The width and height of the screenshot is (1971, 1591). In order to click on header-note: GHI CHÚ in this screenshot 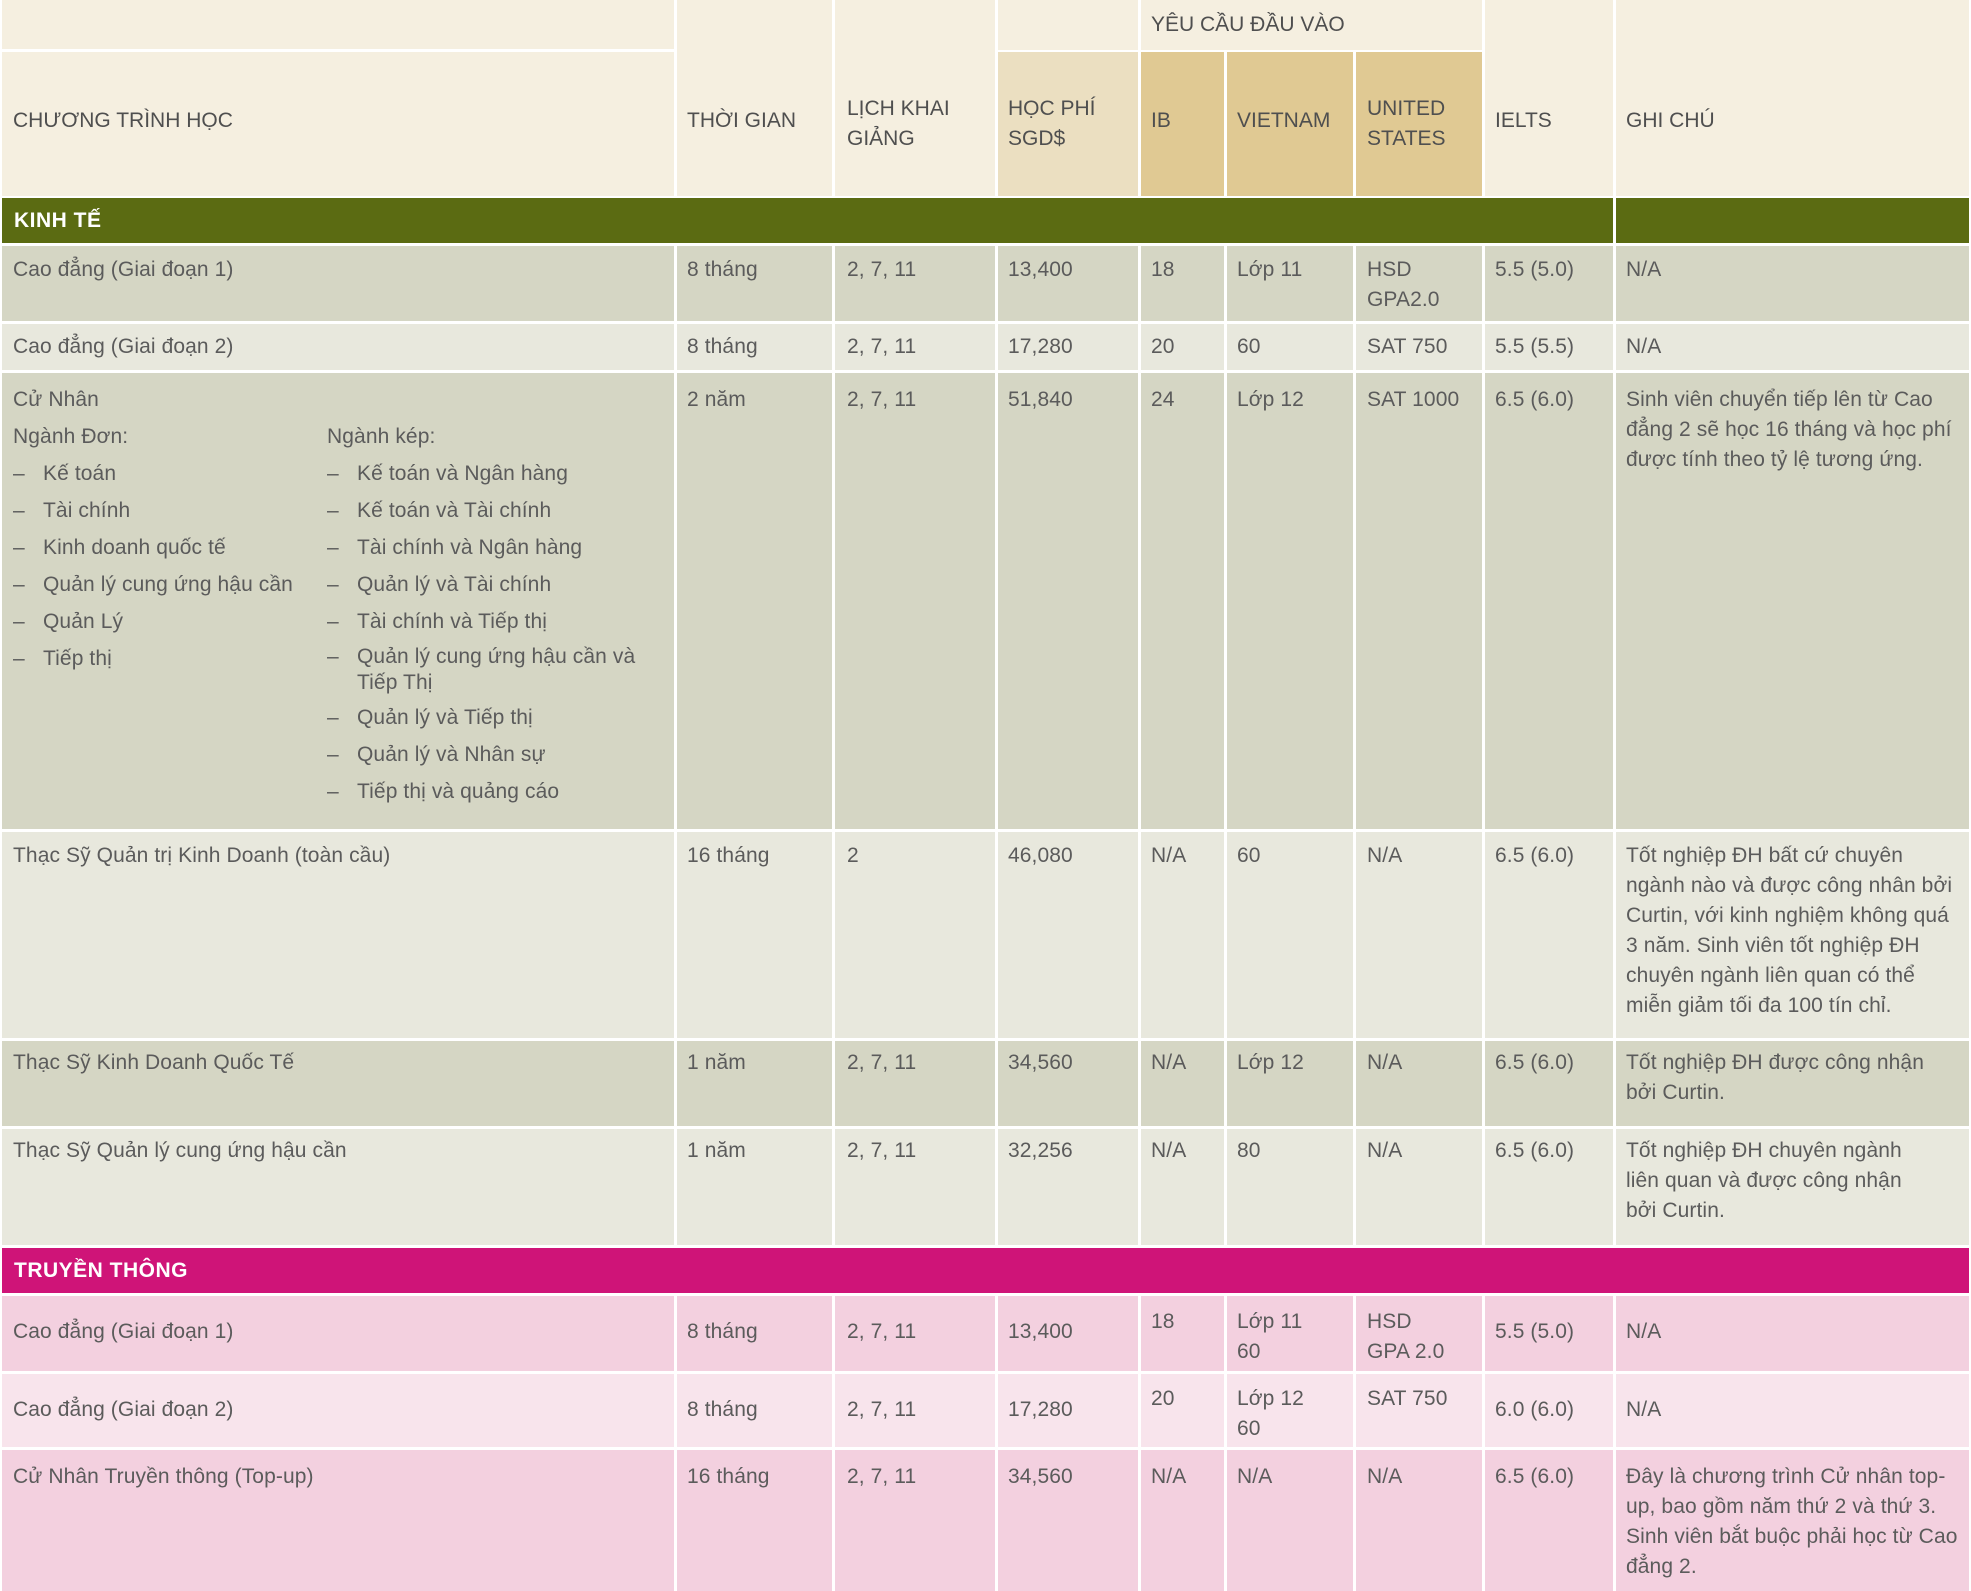, I will do `click(1670, 120)`.